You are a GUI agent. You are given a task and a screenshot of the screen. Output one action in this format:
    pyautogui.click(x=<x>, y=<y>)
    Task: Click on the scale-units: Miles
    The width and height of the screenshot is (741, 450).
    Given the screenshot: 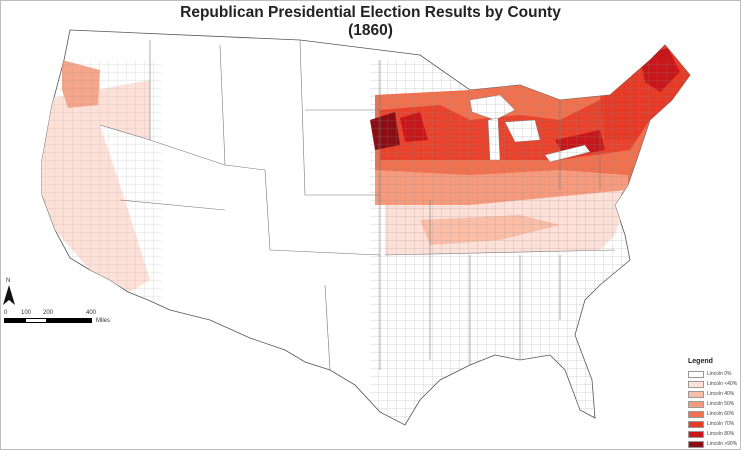 What is the action you would take?
    pyautogui.click(x=103, y=321)
    